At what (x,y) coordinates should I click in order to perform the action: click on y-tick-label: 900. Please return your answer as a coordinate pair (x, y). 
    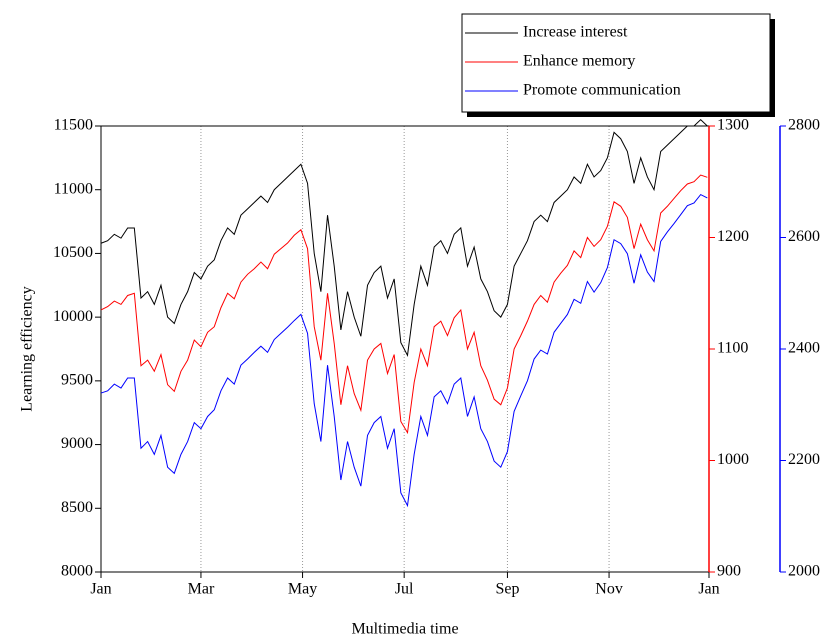
    Looking at the image, I should click on (729, 571).